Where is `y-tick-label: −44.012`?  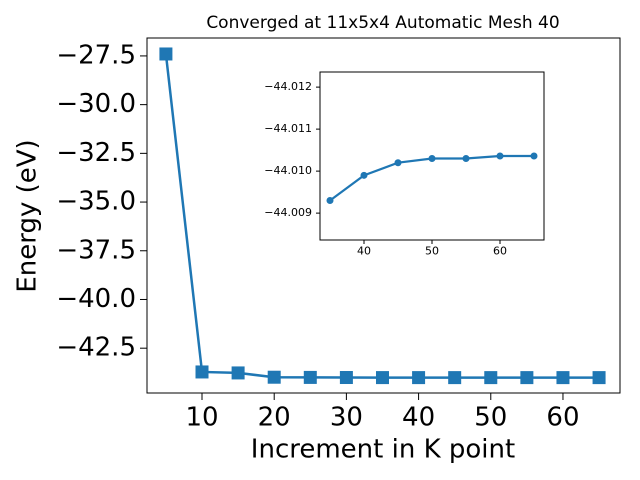
y-tick-label: −44.012 is located at coordinates (288, 86).